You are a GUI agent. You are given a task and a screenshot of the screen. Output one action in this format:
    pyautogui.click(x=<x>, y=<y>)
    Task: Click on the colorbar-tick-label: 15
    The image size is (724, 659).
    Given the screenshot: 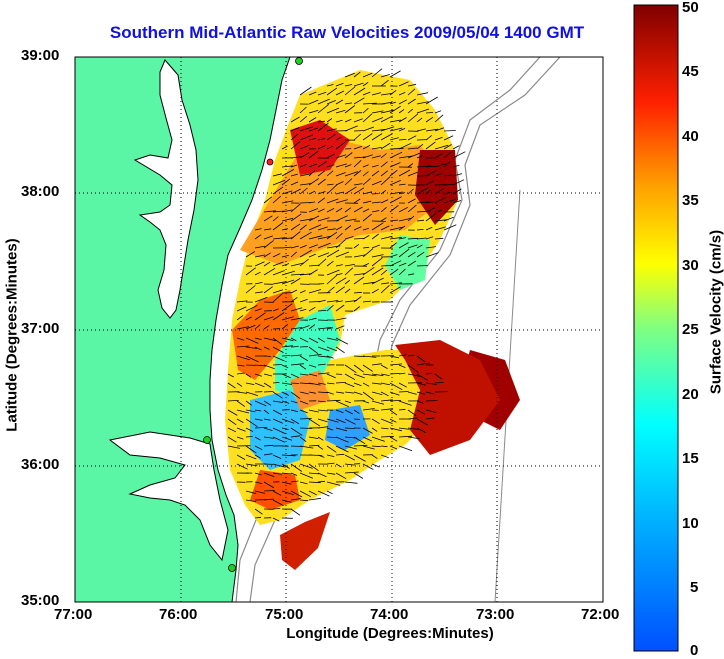 What is the action you would take?
    pyautogui.click(x=690, y=458)
    